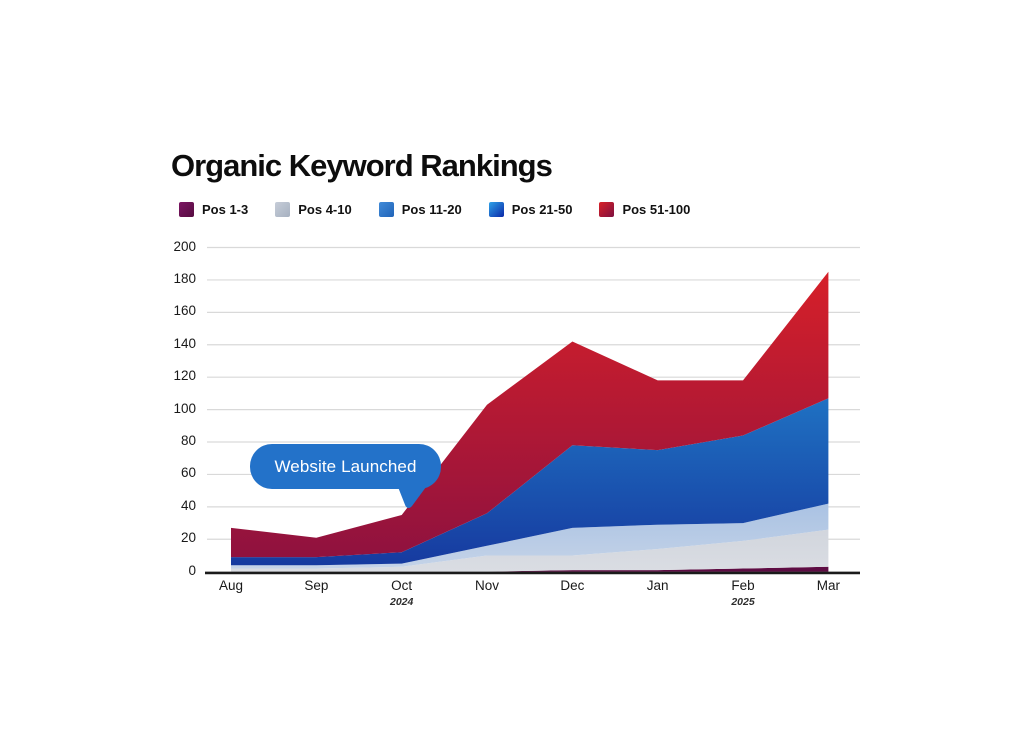  What do you see at coordinates (231, 585) in the screenshot?
I see `x-axis-label-aug: Aug` at bounding box center [231, 585].